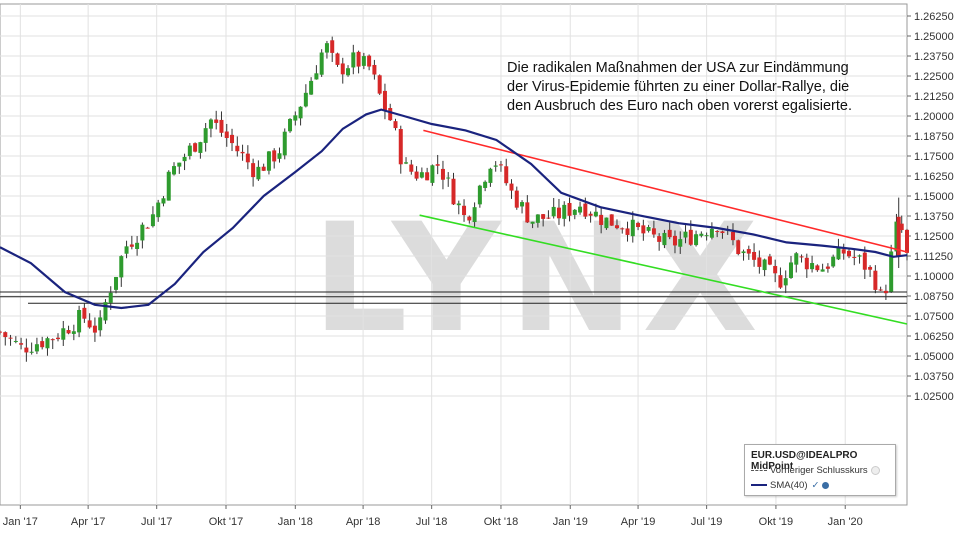  What do you see at coordinates (934, 177) in the screenshot?
I see `y-tick-label: 1.16250` at bounding box center [934, 177].